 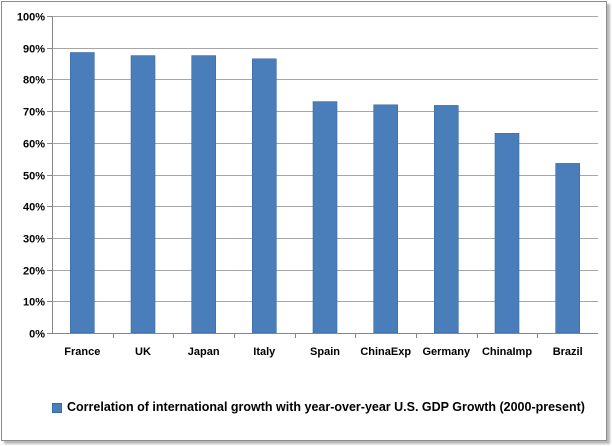 I want to click on bar-japan, so click(x=203, y=194).